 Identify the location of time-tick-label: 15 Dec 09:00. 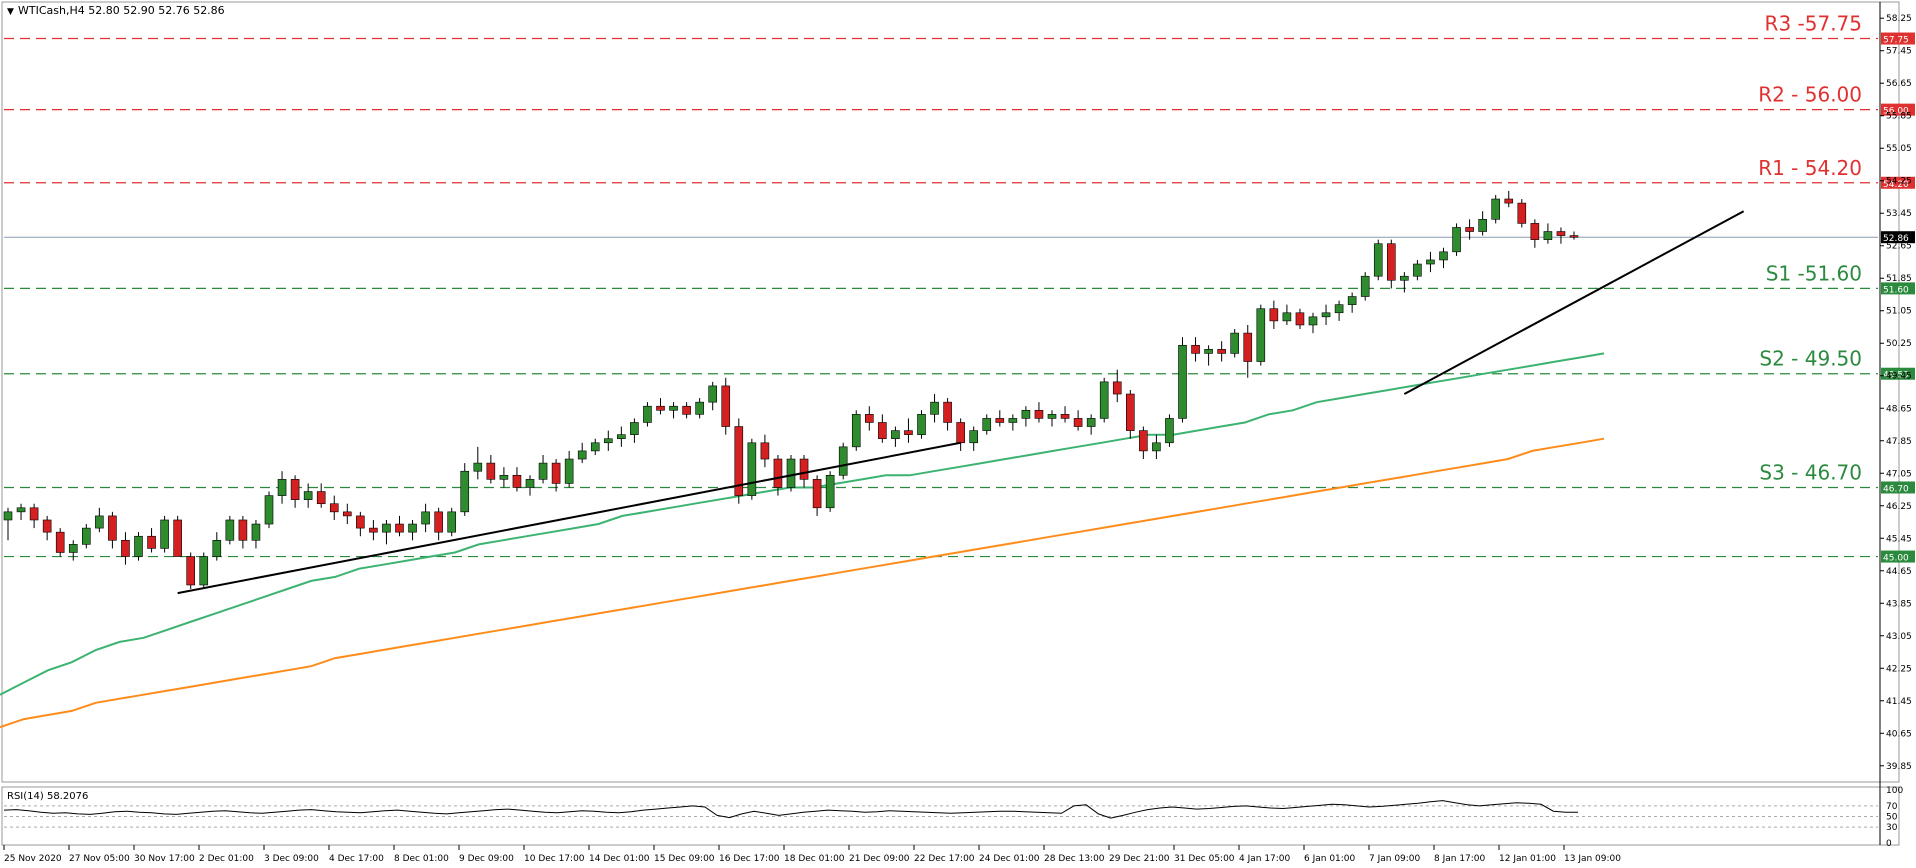
(684, 859).